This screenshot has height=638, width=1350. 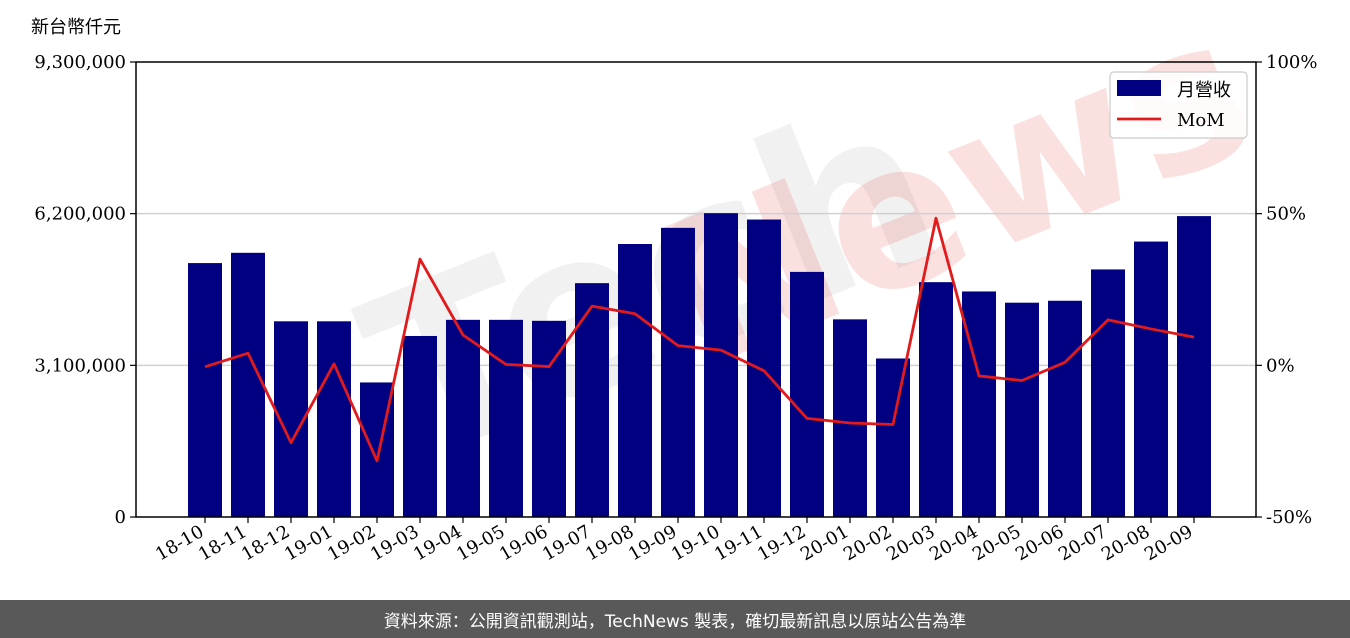 I want to click on legend-bar-swatch, so click(x=1139, y=88).